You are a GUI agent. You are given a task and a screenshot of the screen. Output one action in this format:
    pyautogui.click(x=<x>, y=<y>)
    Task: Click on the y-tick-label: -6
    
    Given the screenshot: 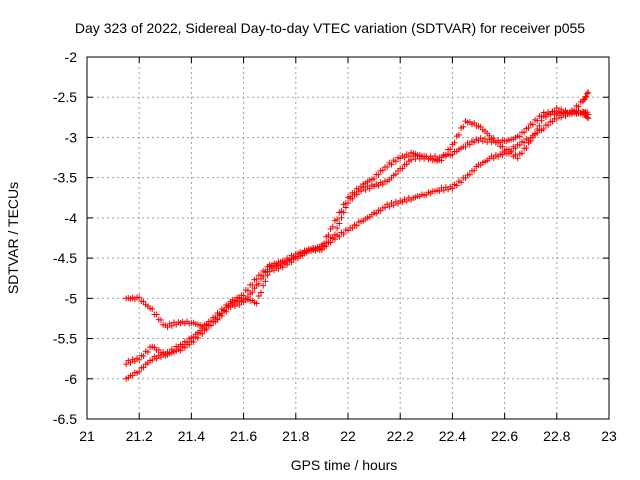 What is the action you would take?
    pyautogui.click(x=71, y=379)
    